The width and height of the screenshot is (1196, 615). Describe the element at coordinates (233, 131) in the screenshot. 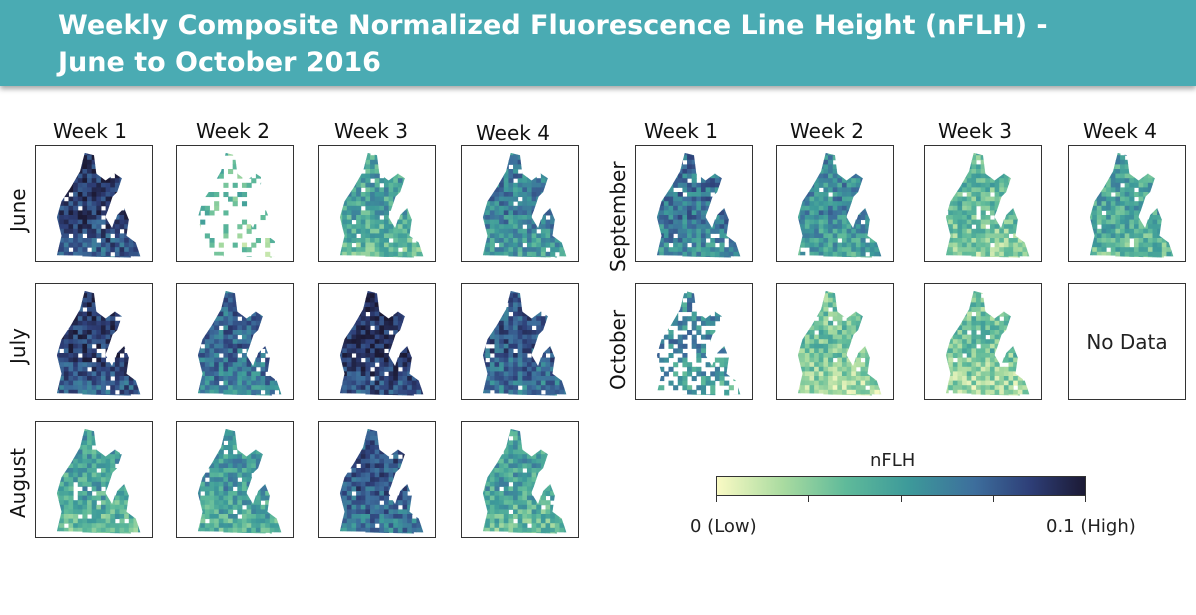

I see `left-week-2-header: Week 2` at that location.